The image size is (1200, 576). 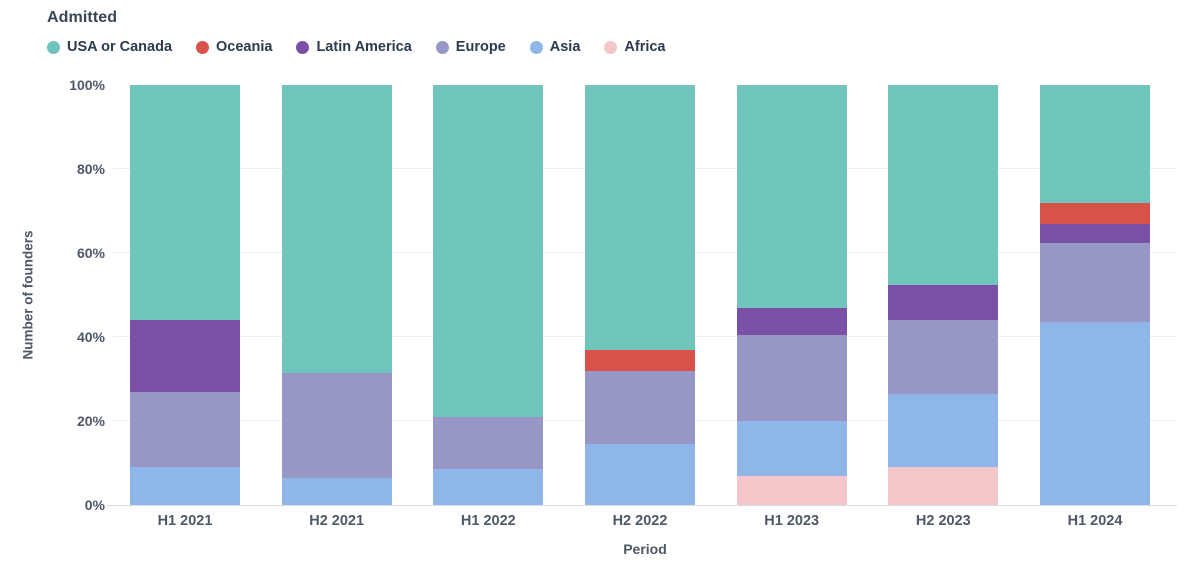 What do you see at coordinates (791, 490) in the screenshot?
I see `bar-segment-africa-h1-2023` at bounding box center [791, 490].